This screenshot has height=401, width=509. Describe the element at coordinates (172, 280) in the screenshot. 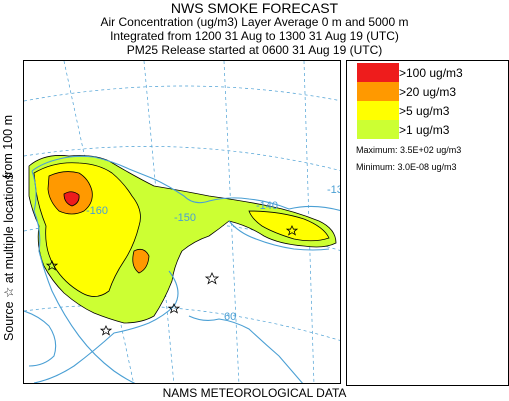

I see `source-markers` at that location.